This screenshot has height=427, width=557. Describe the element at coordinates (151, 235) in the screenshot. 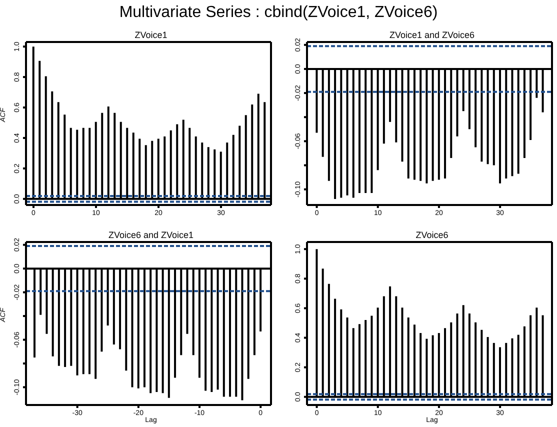

I see `chart-title: ZVoice6 and ZVoice1` at that location.